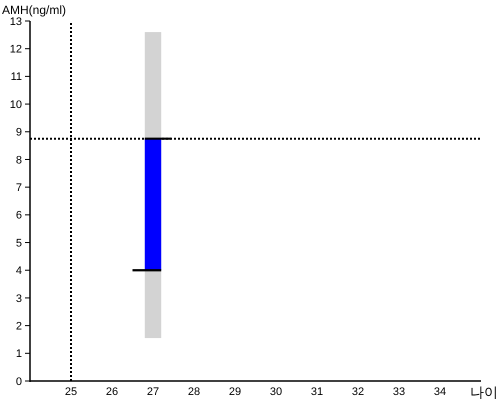 The width and height of the screenshot is (500, 400). What do you see at coordinates (153, 392) in the screenshot?
I see `x-tick-label: 27` at bounding box center [153, 392].